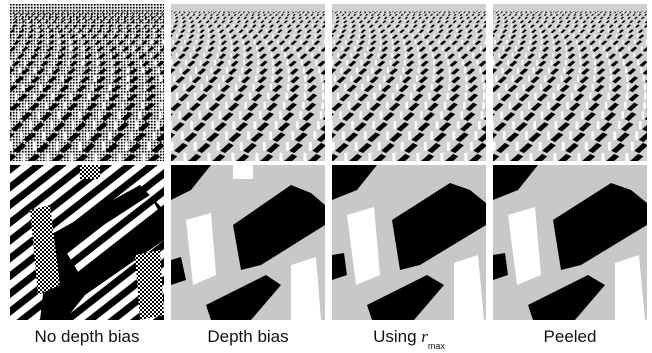  I want to click on caption-using-rmax-var: r, so click(424, 336).